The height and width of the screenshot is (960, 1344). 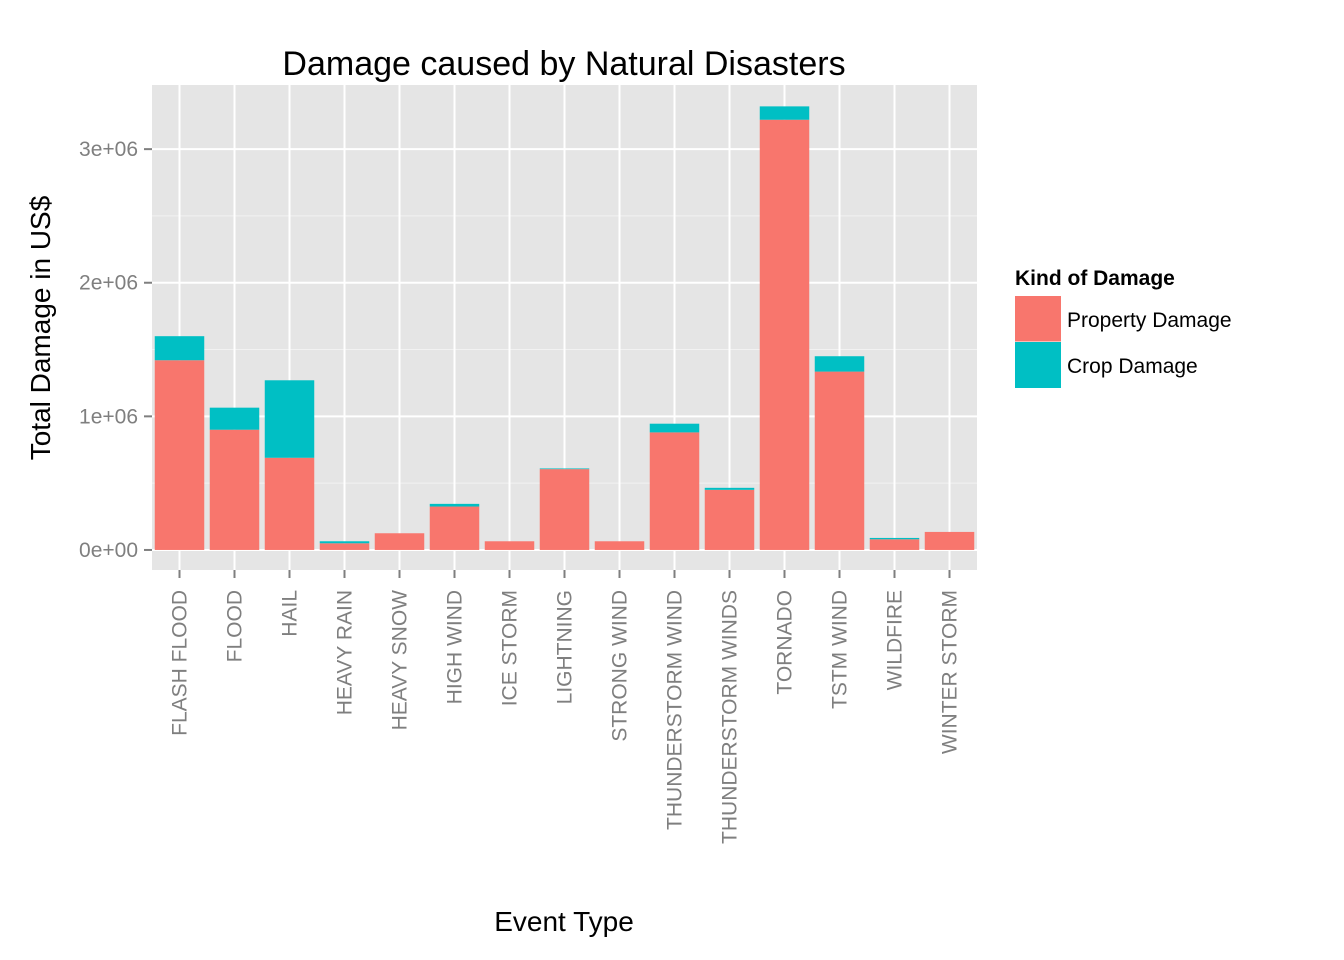 I want to click on x-tick-label: HAIL, so click(x=290, y=613).